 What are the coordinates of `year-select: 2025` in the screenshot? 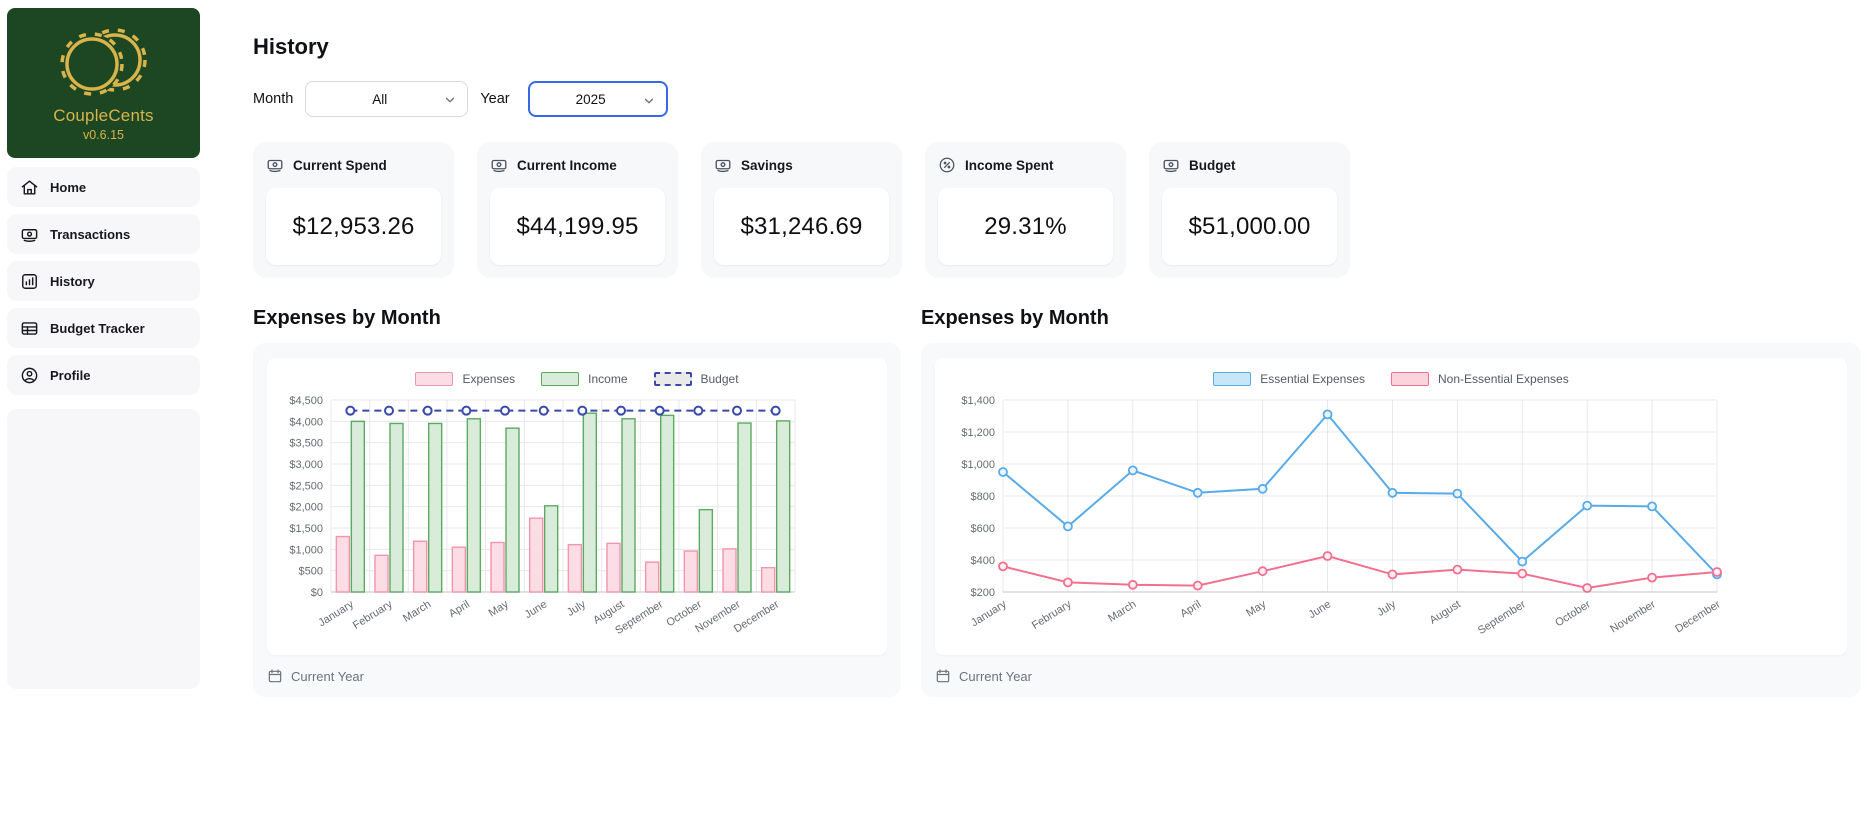 It's located at (597, 99).